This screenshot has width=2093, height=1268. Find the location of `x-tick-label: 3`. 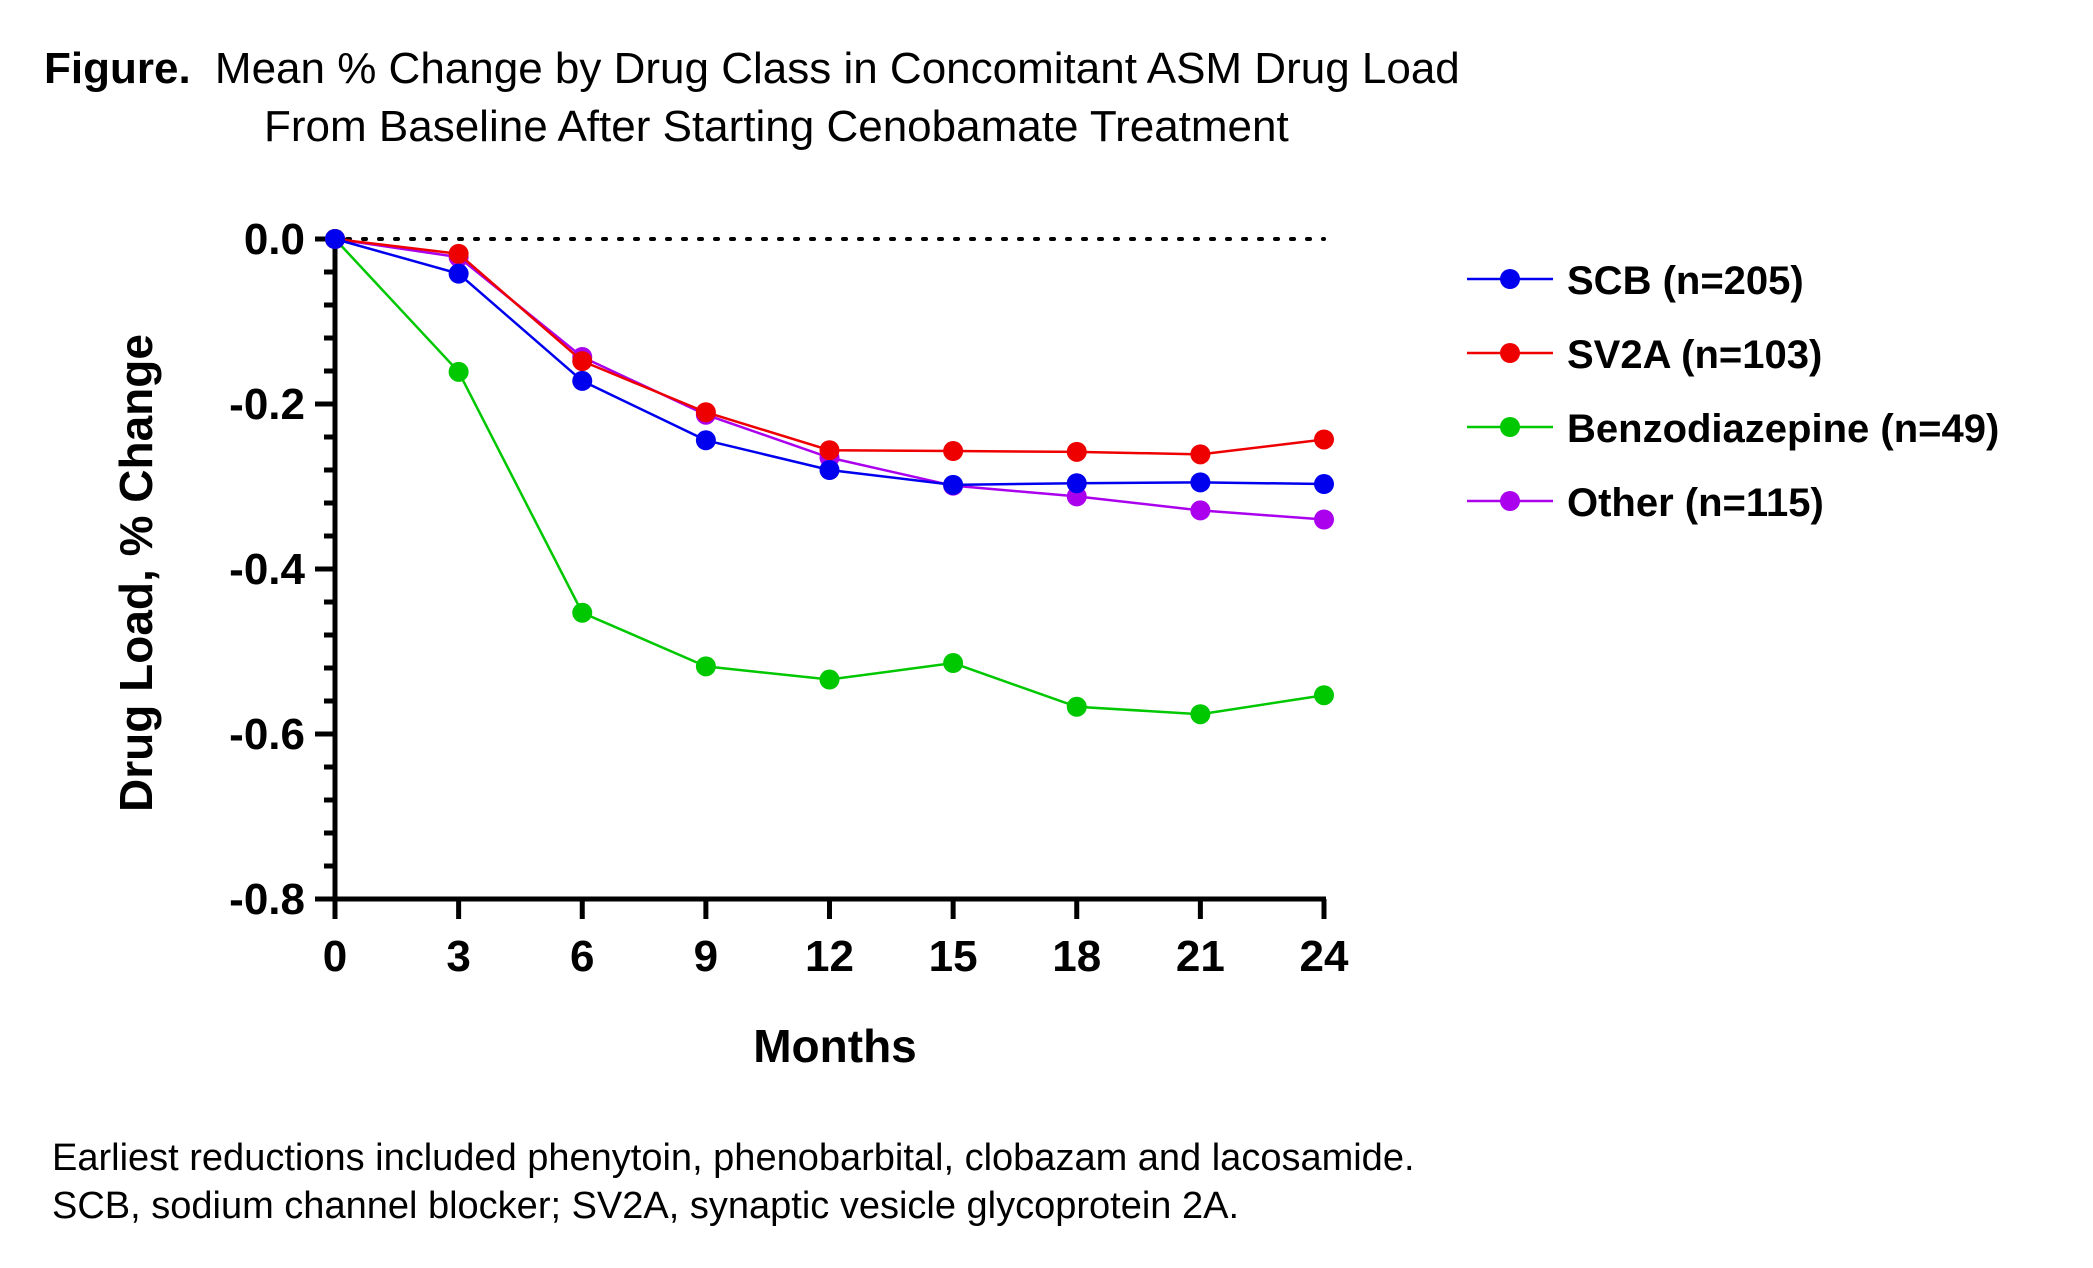

x-tick-label: 3 is located at coordinates (458, 956).